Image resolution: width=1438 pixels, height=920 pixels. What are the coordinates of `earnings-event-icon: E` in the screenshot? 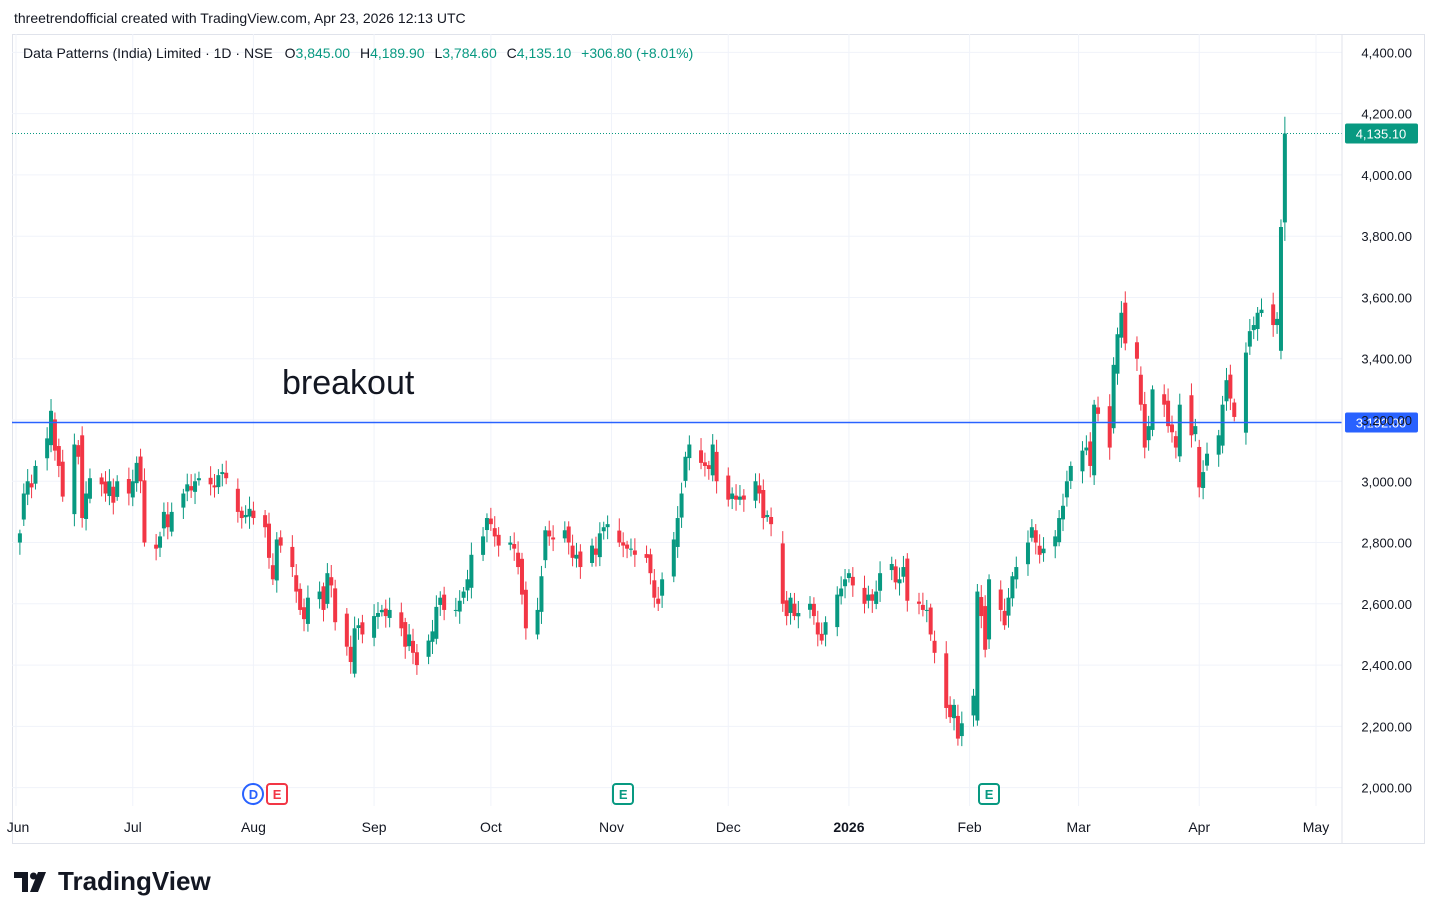 It's located at (623, 794).